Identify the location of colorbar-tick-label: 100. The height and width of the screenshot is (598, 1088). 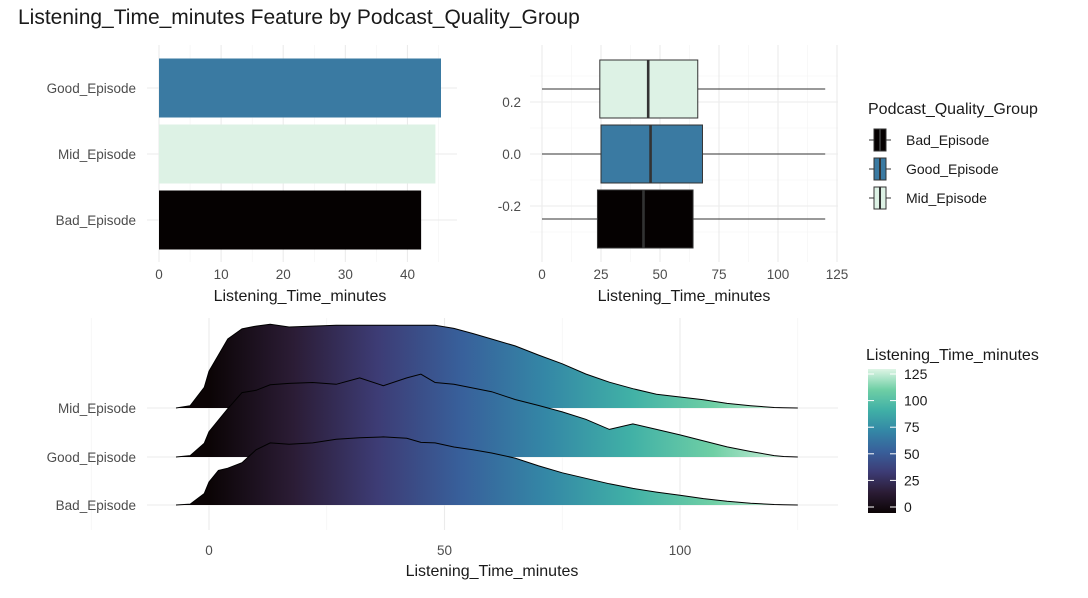
(916, 401).